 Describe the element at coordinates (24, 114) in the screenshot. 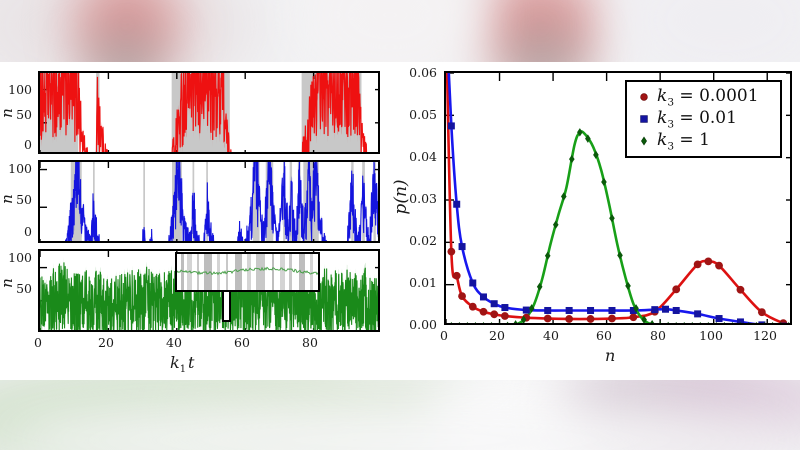

I see `panel-red-ytick-50: 50` at that location.